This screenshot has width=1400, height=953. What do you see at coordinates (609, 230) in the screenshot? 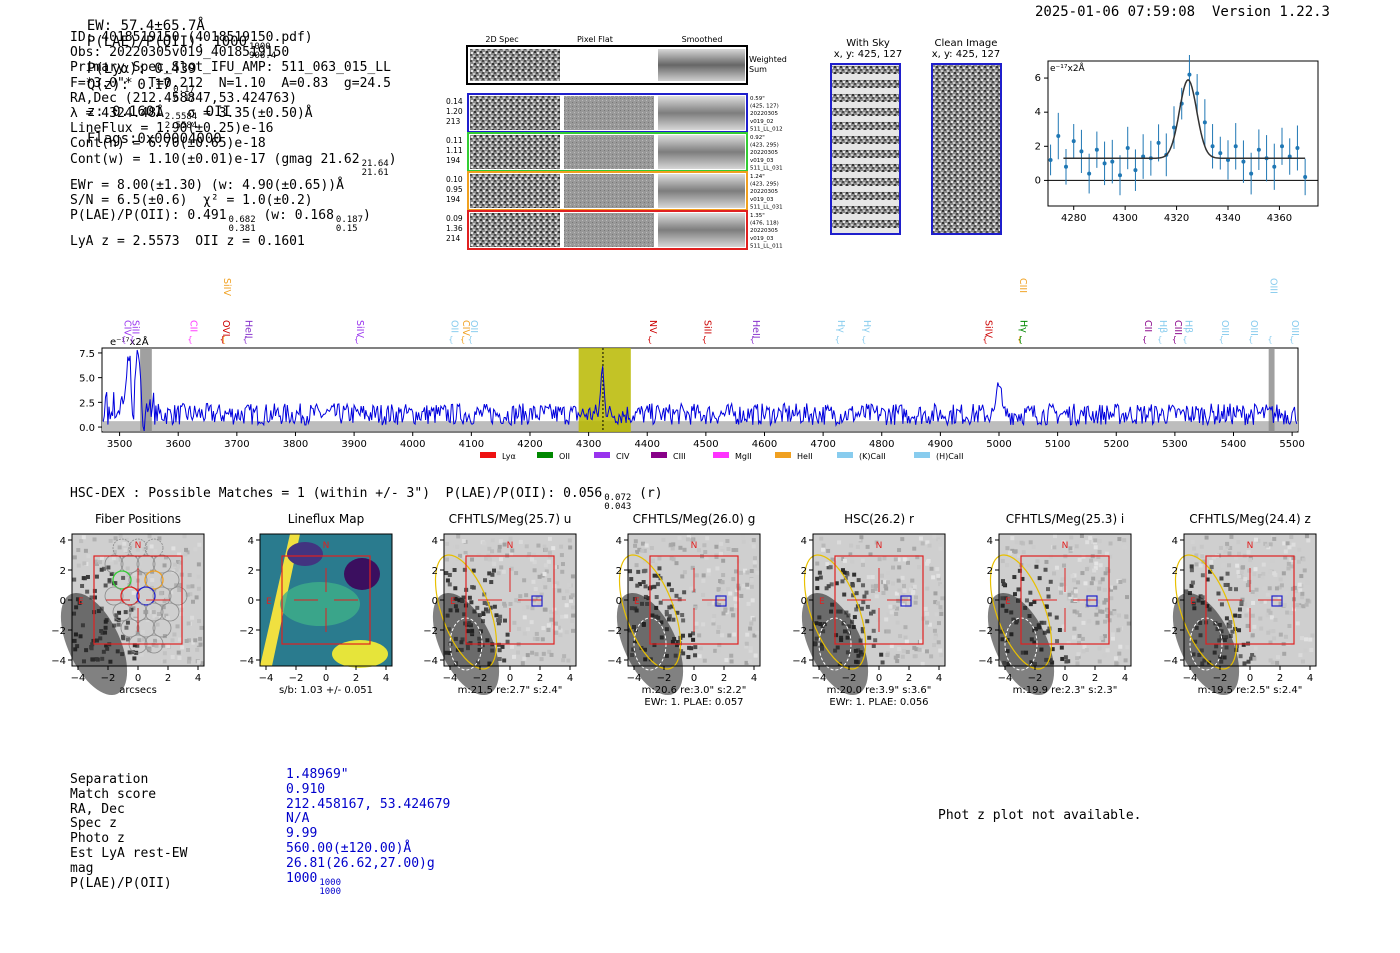
I see `row-pixel-flat` at bounding box center [609, 230].